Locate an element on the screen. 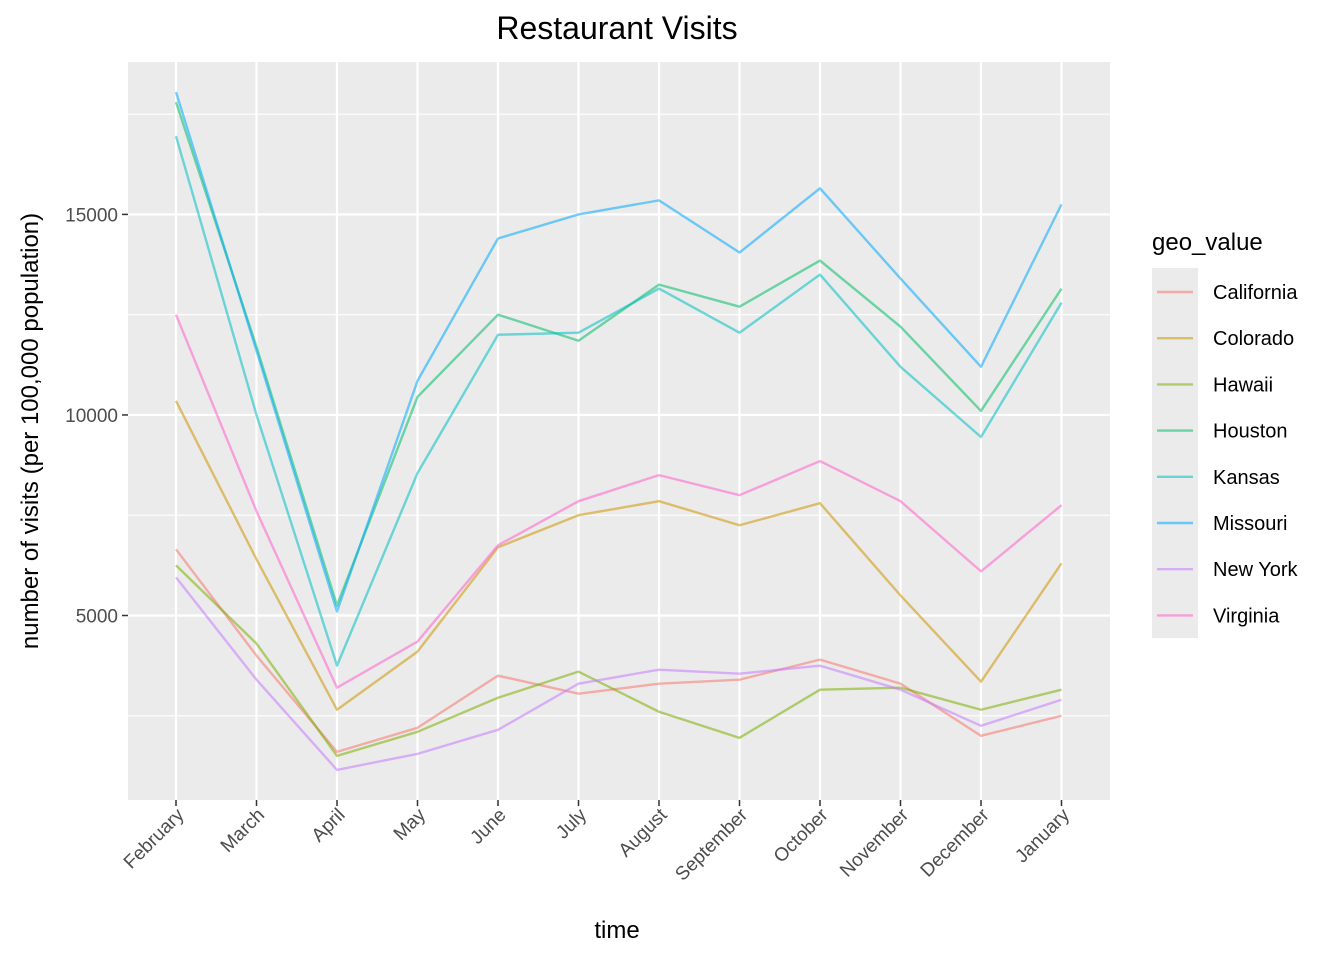 The image size is (1344, 960). legend-label: Virginia is located at coordinates (1246, 616).